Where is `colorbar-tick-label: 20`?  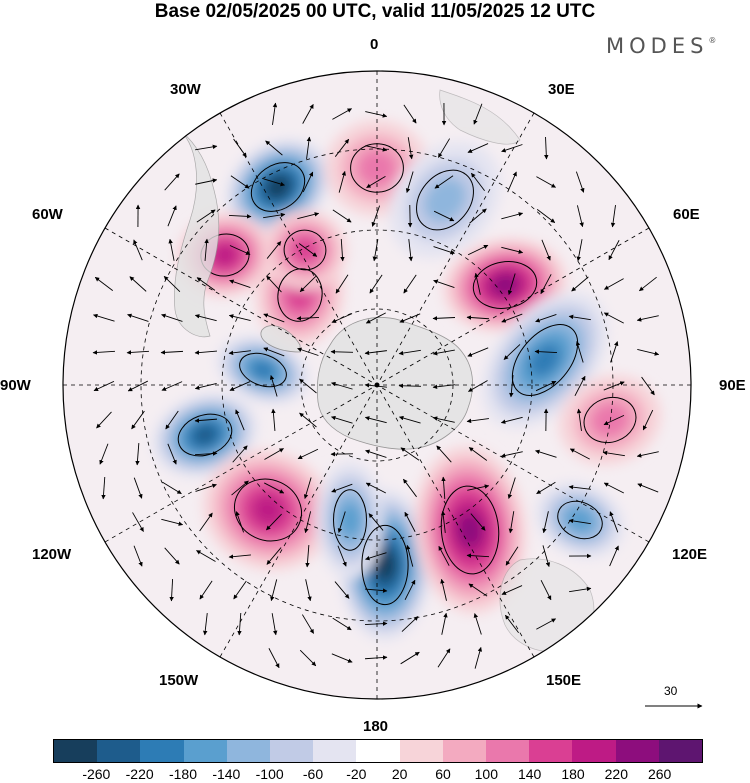
colorbar-tick-label: 20 is located at coordinates (399, 774).